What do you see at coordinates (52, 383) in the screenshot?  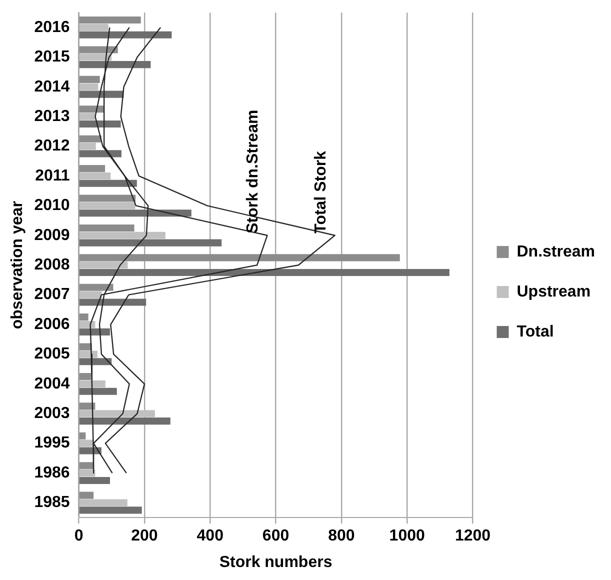 I see `y-tick-label: 2004` at bounding box center [52, 383].